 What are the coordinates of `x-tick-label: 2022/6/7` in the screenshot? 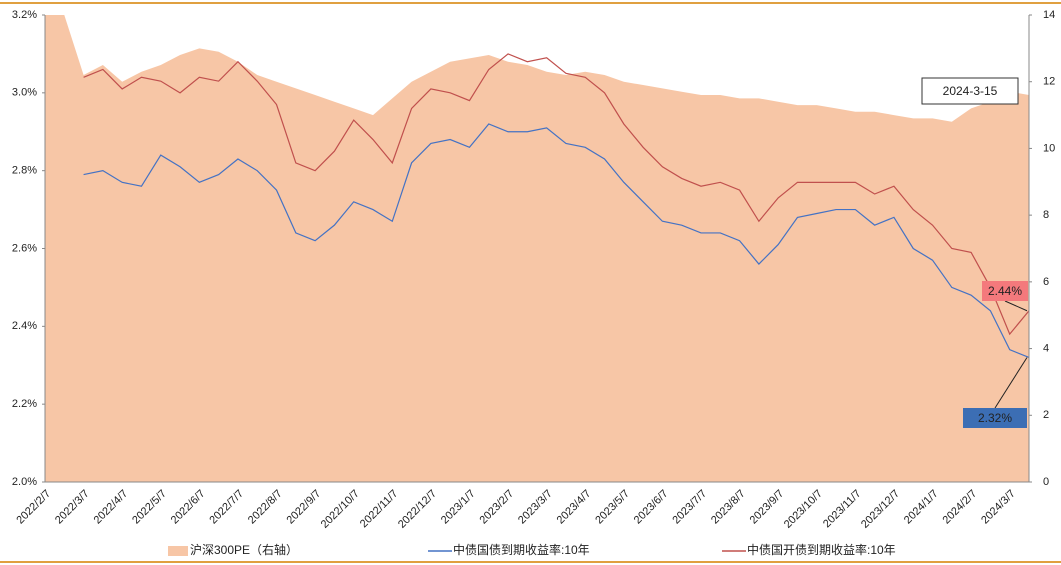 It's located at (188, 507).